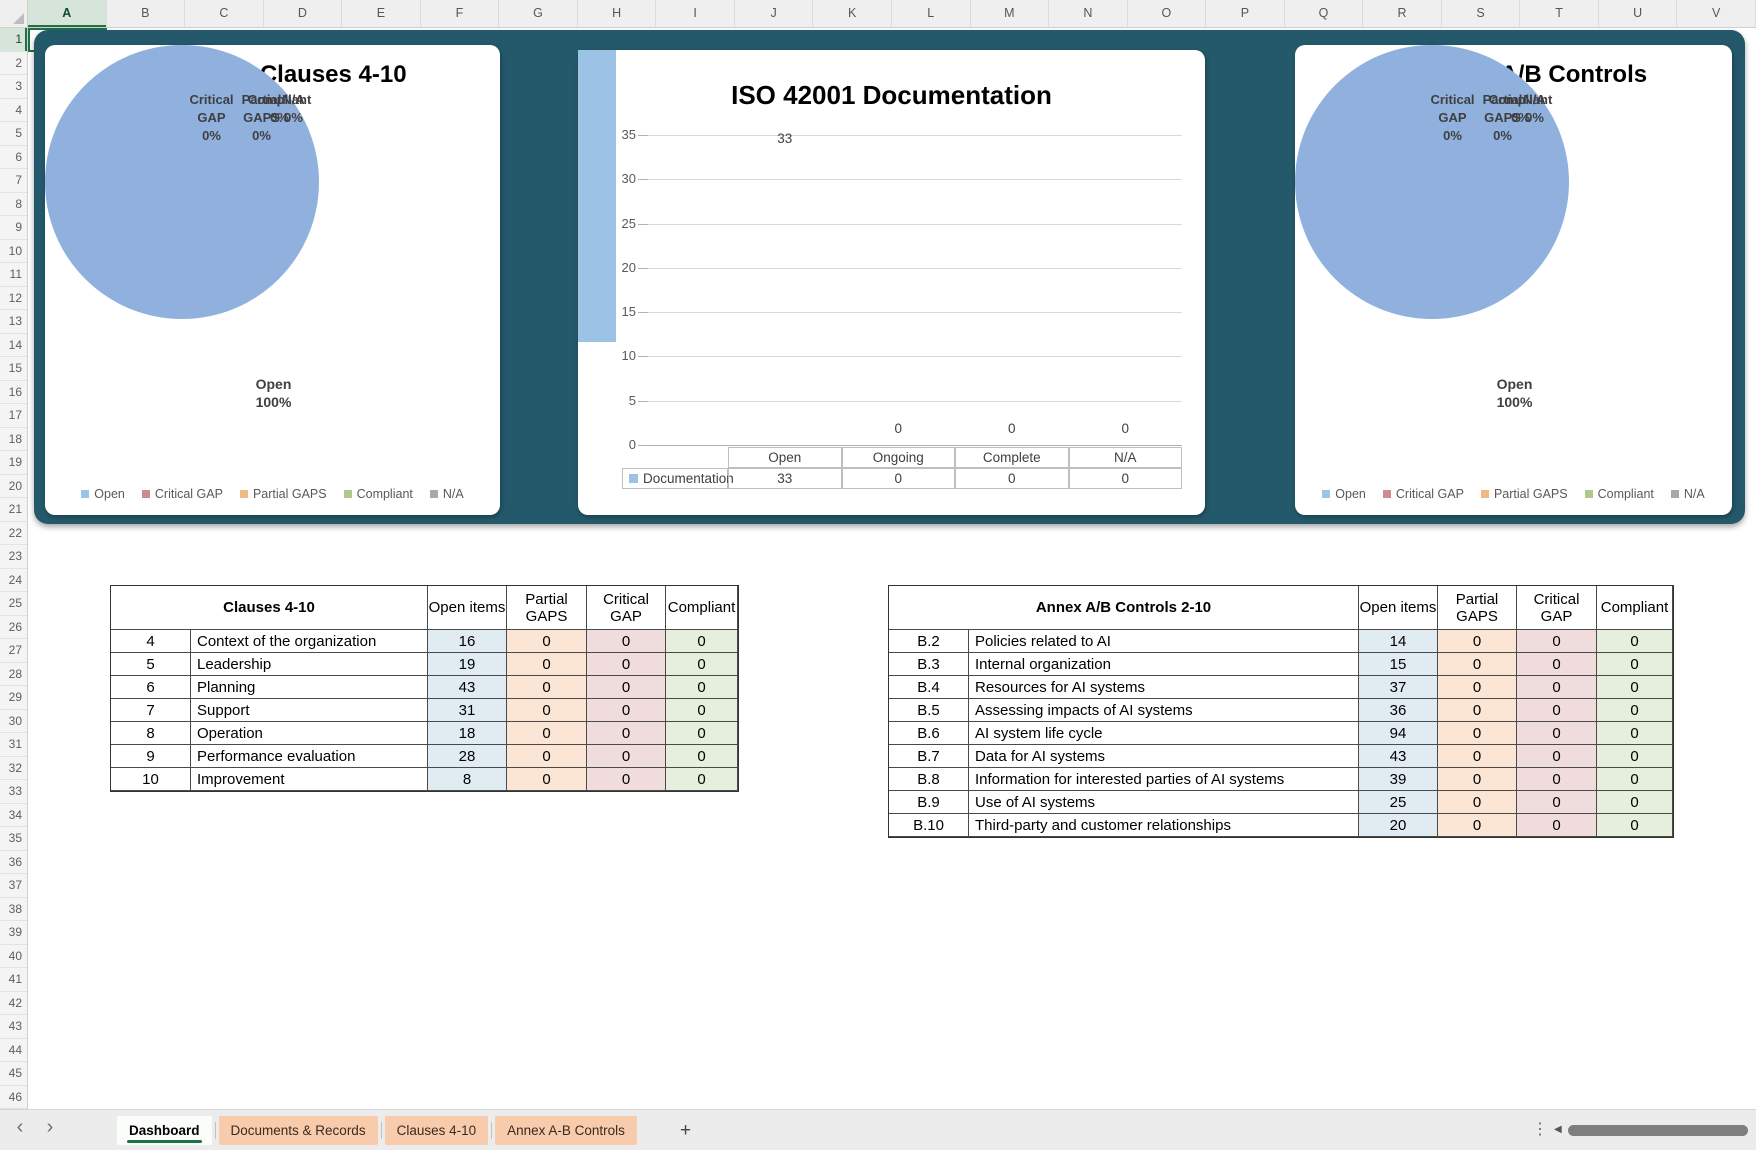 The width and height of the screenshot is (1756, 1150). Describe the element at coordinates (1164, 687) in the screenshot. I see `annex-row-name: Resources for AI systems` at that location.